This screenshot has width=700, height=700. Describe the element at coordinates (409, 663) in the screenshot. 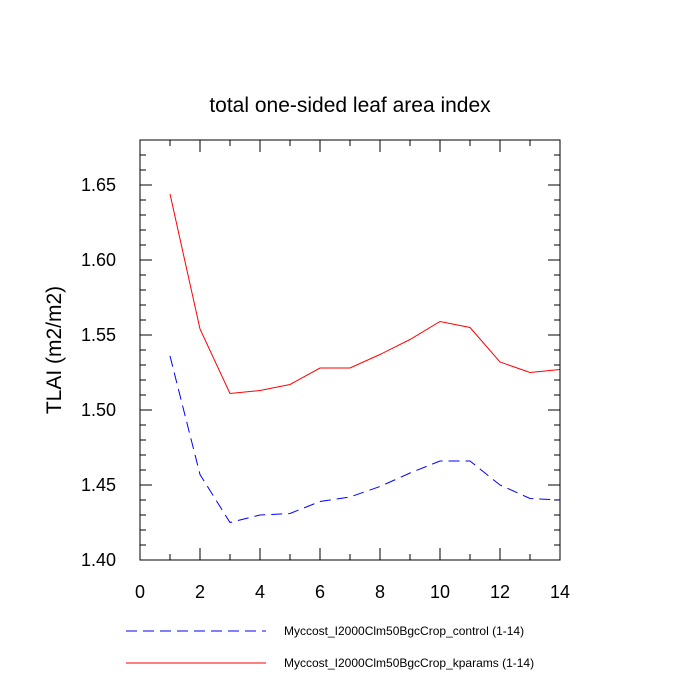

I see `legend-label: Myccost_I2000Clm50BgcCrop_kparams (1-14)` at that location.